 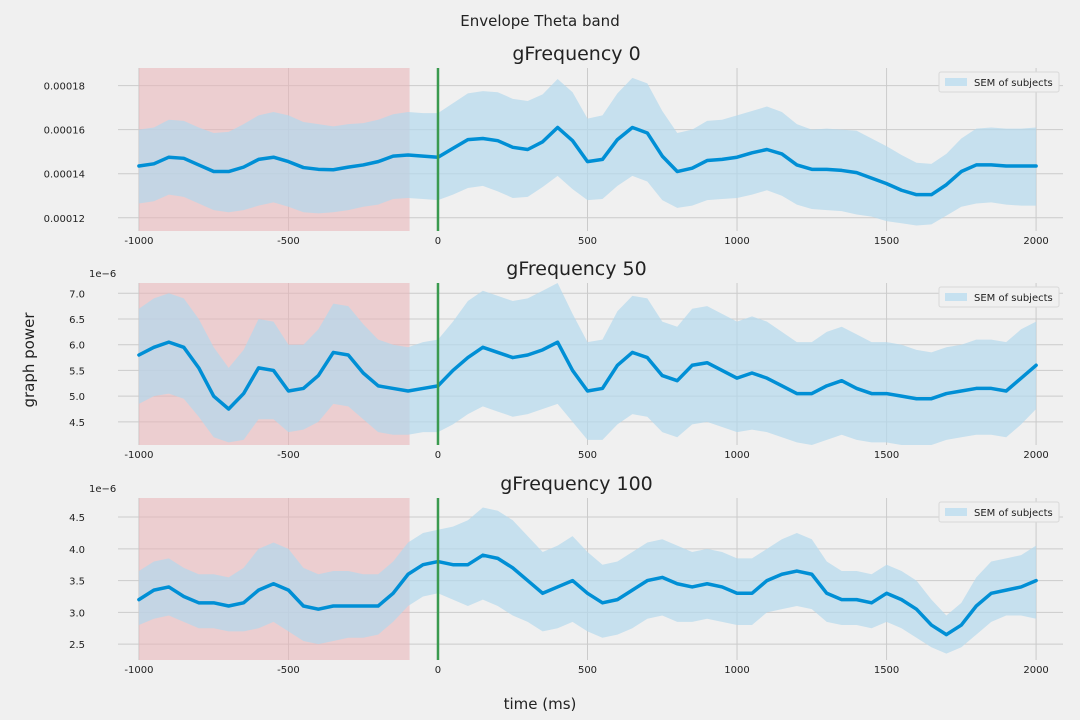 I want to click on y-tick-label: 0.00018, so click(x=64, y=87).